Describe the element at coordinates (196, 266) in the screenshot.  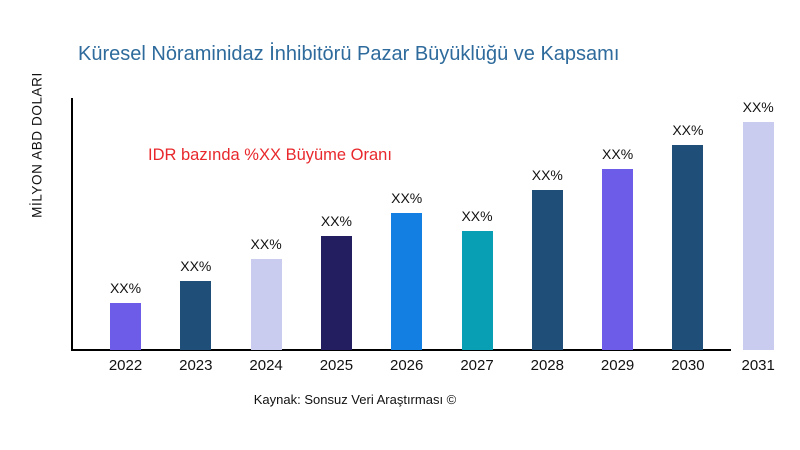
I see `bar-value-label-2023: XX%` at that location.